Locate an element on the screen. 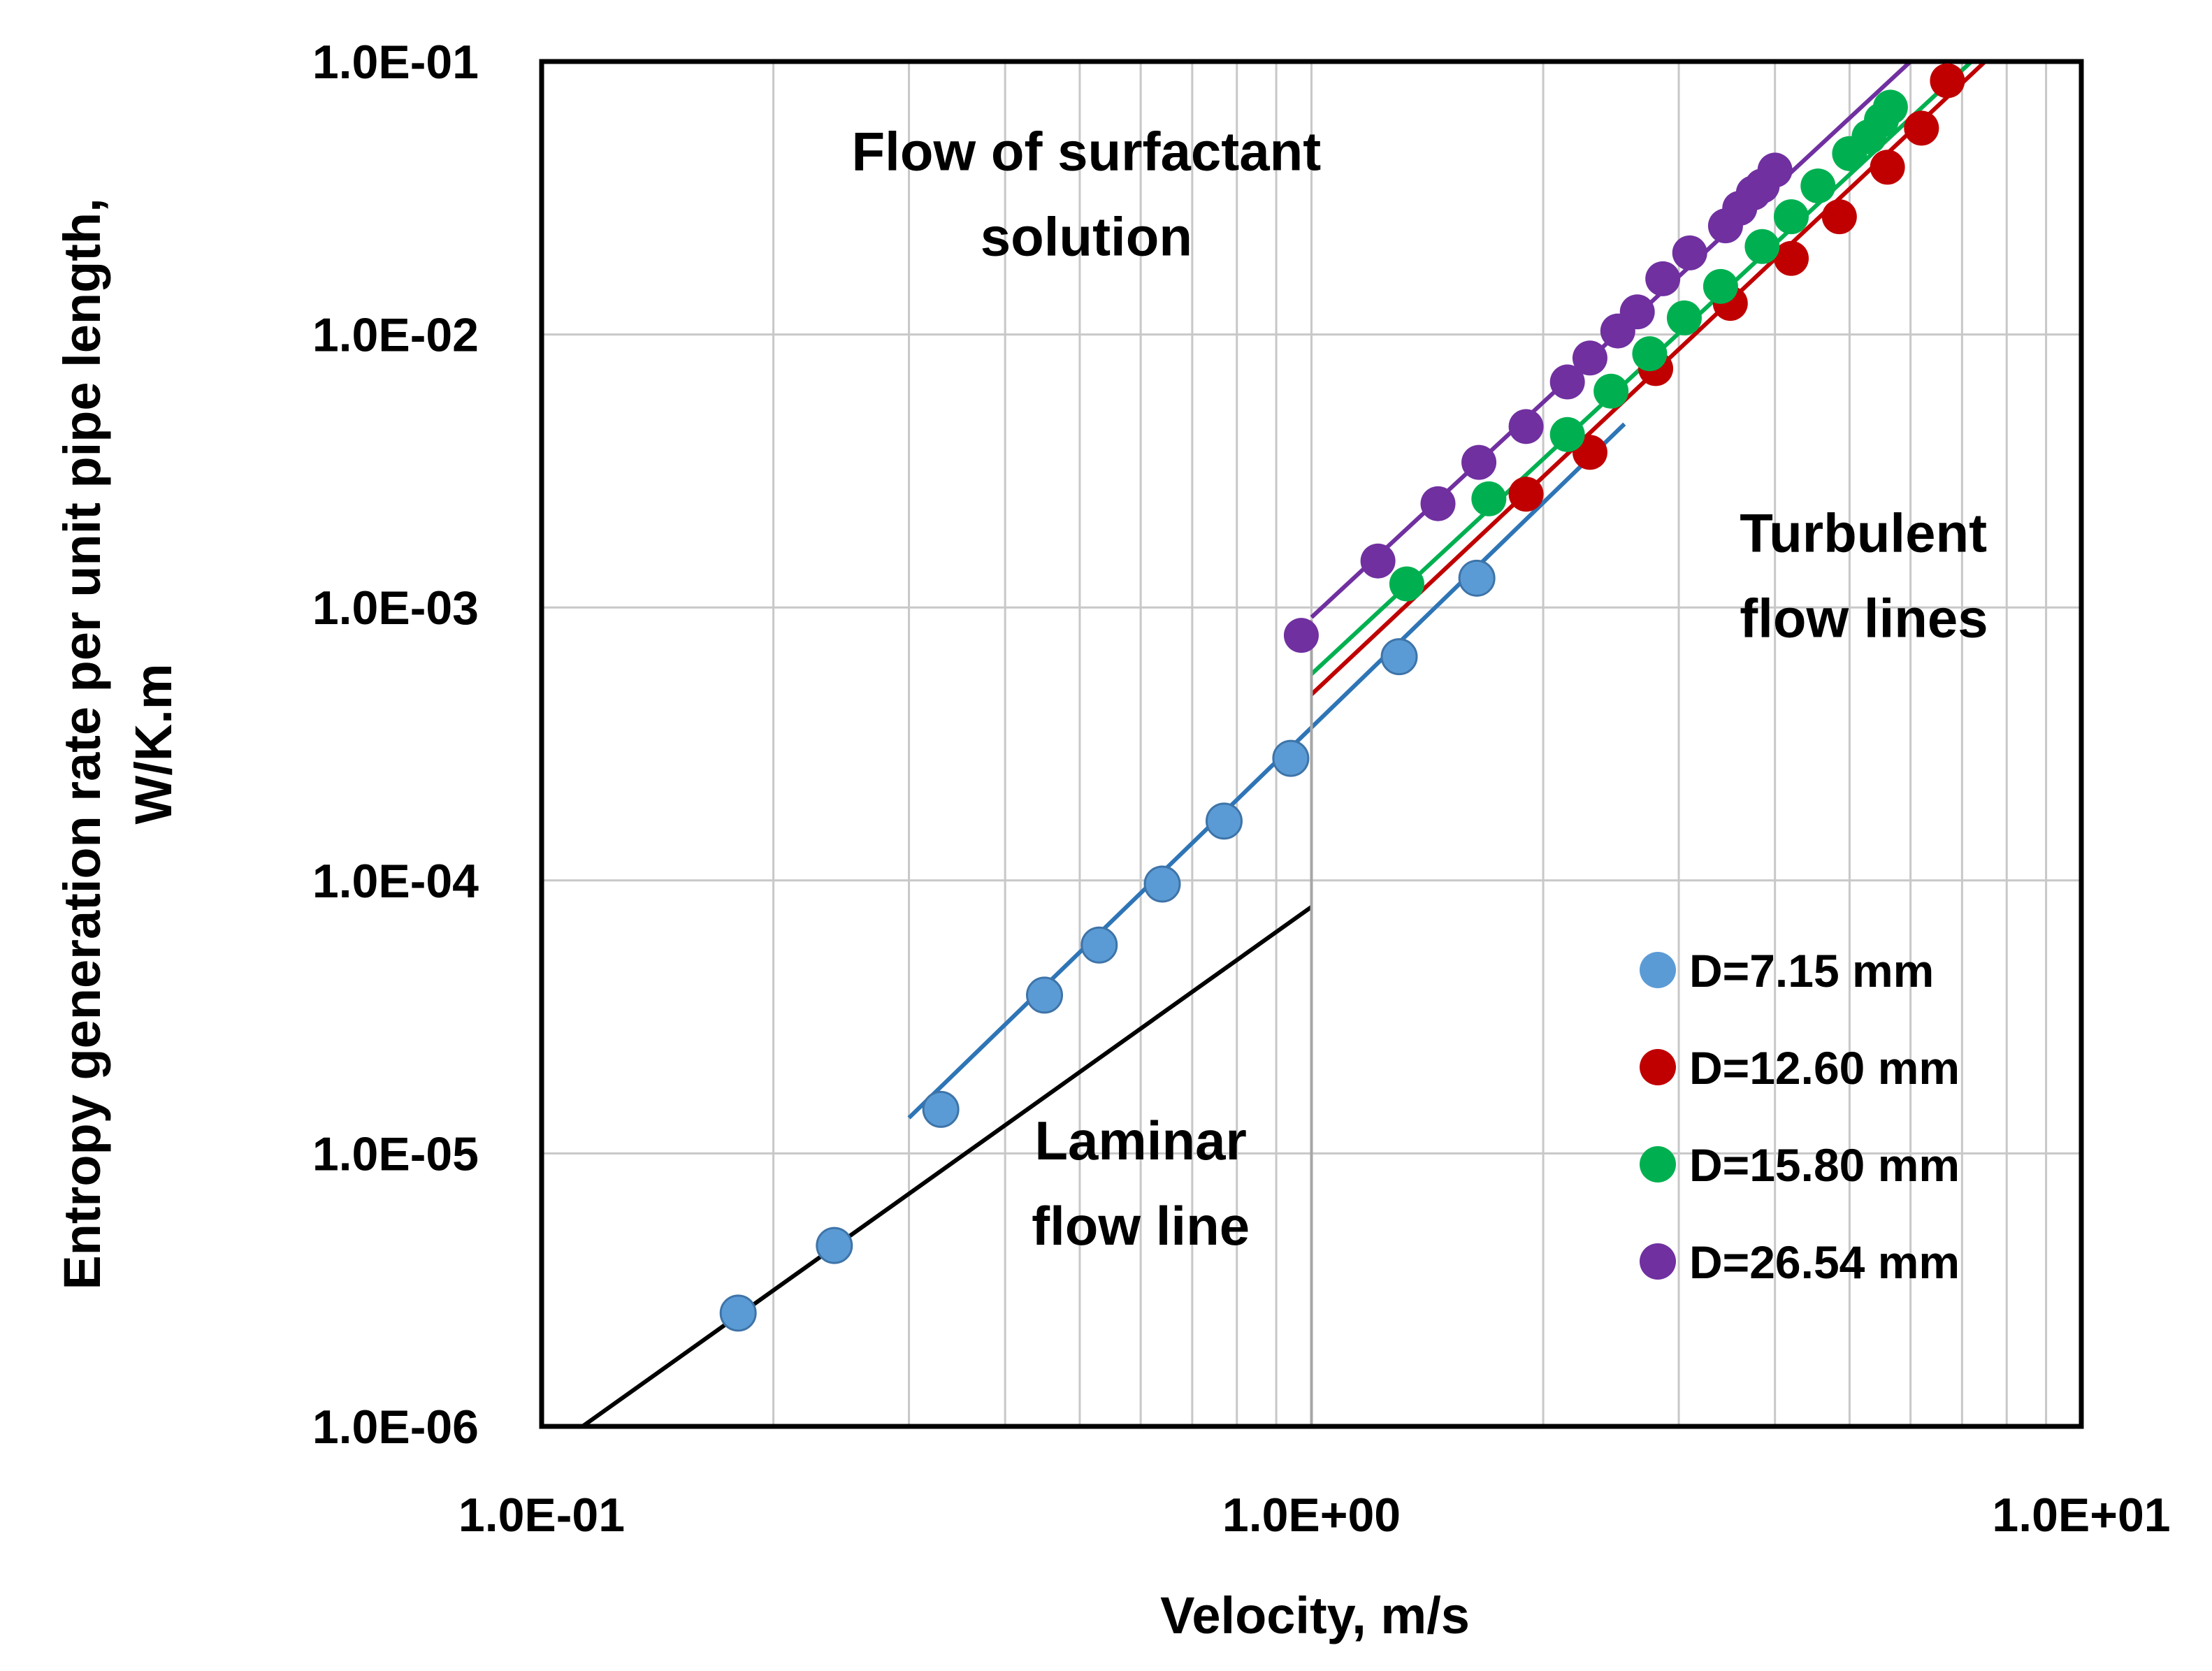  legend-label-d-7-15-mm: D=7.15 mm is located at coordinates (1811, 971).